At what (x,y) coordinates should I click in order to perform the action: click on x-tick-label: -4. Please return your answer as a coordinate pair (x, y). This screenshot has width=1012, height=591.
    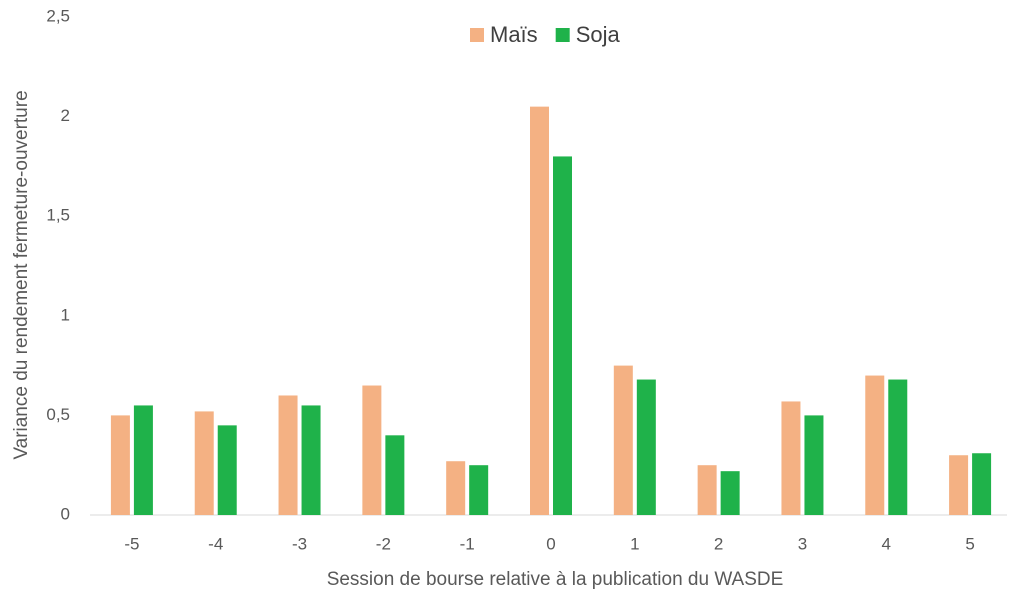
    Looking at the image, I should click on (215, 543).